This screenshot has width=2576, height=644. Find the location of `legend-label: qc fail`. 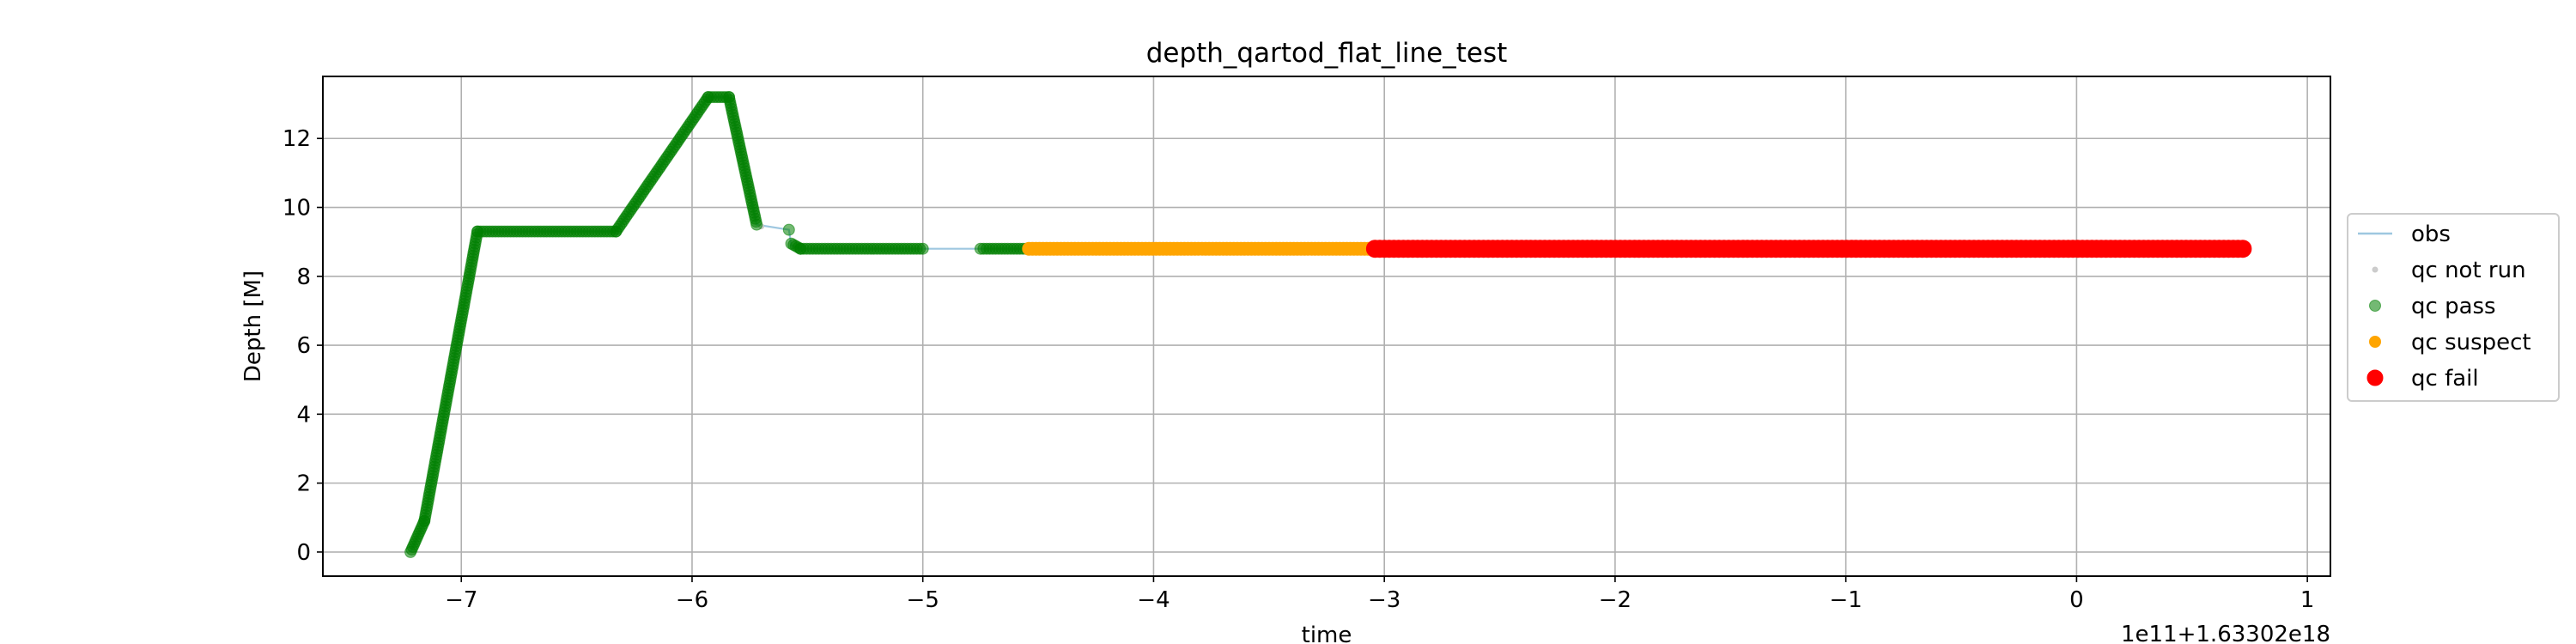

legend-label: qc fail is located at coordinates (2445, 379).